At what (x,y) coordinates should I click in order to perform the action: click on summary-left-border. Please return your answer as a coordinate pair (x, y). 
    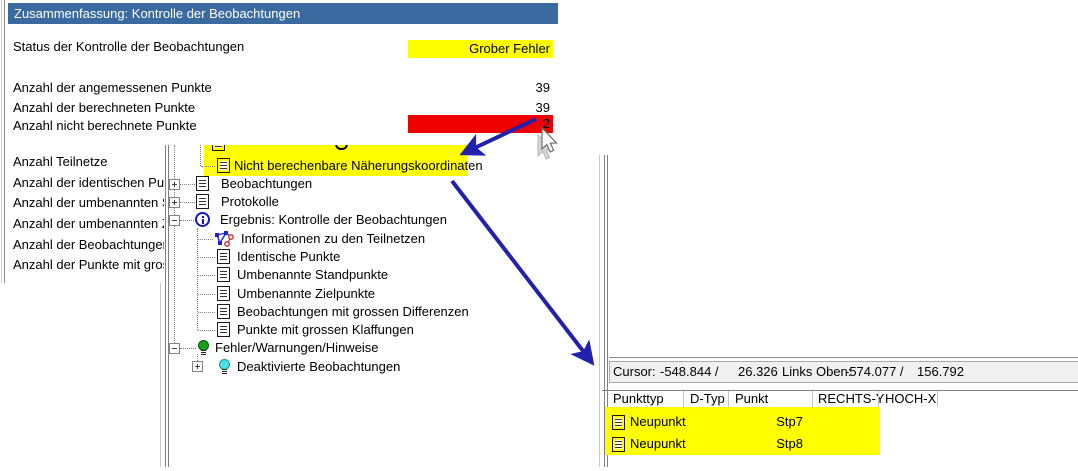
    Looking at the image, I should click on (4, 141).